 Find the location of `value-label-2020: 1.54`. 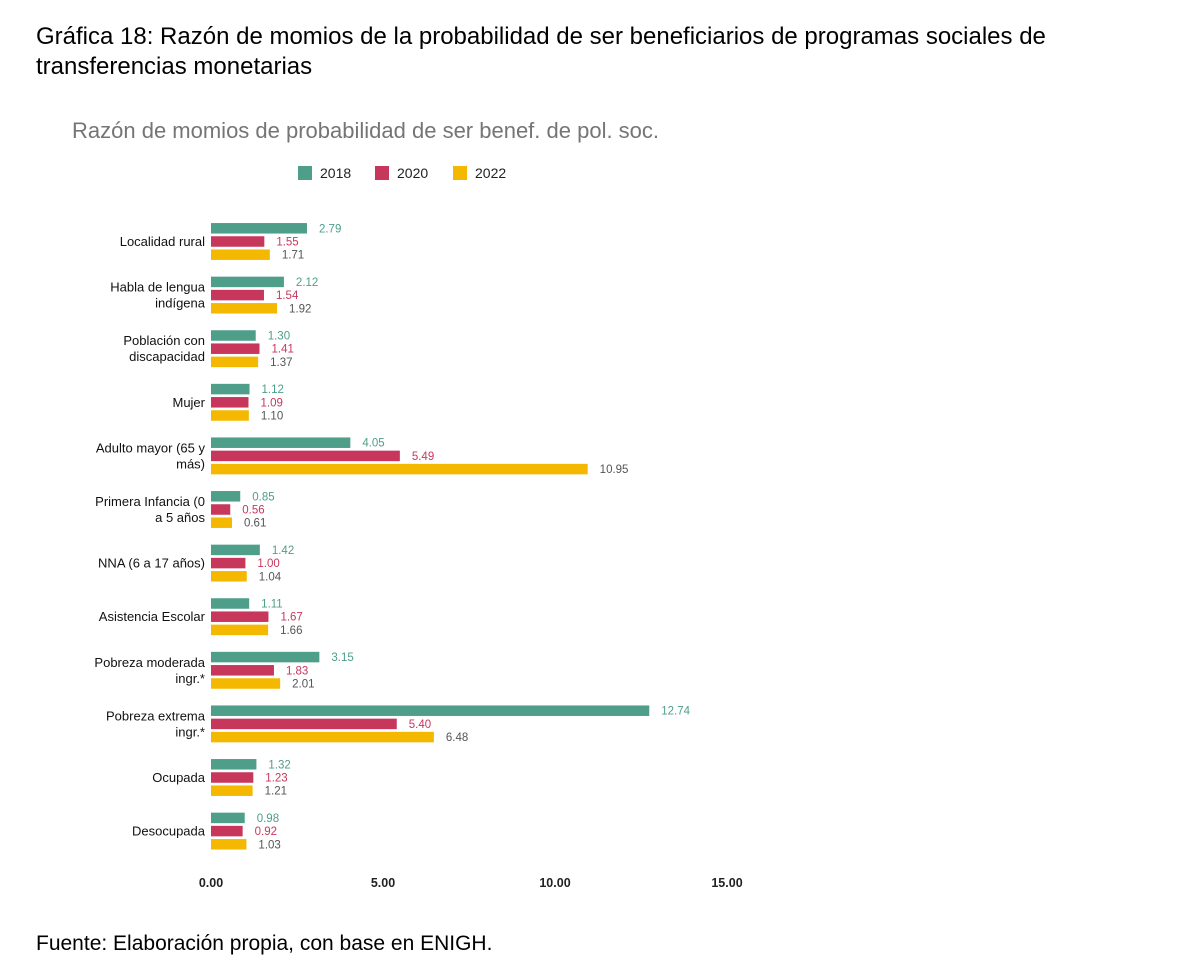

value-label-2020: 1.54 is located at coordinates (287, 296).